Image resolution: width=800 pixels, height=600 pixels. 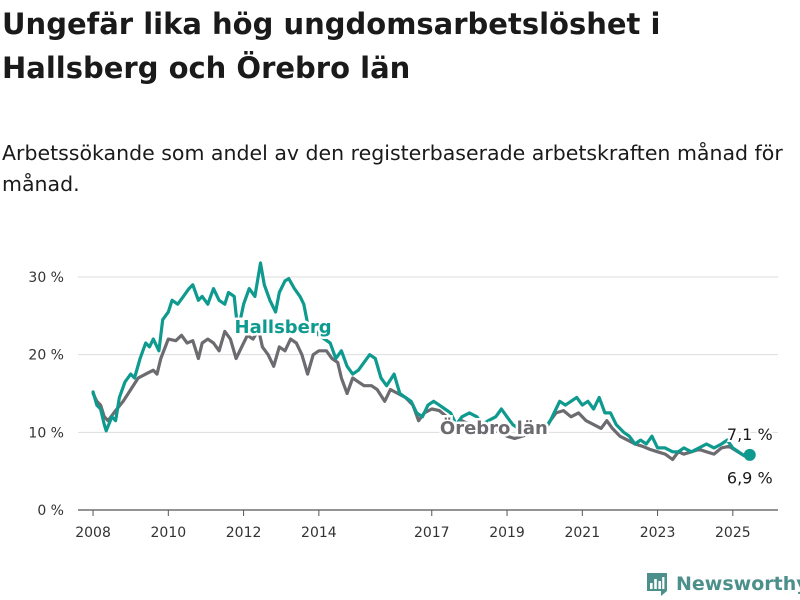 What do you see at coordinates (507, 533) in the screenshot?
I see `x-tick-label: 2019` at bounding box center [507, 533].